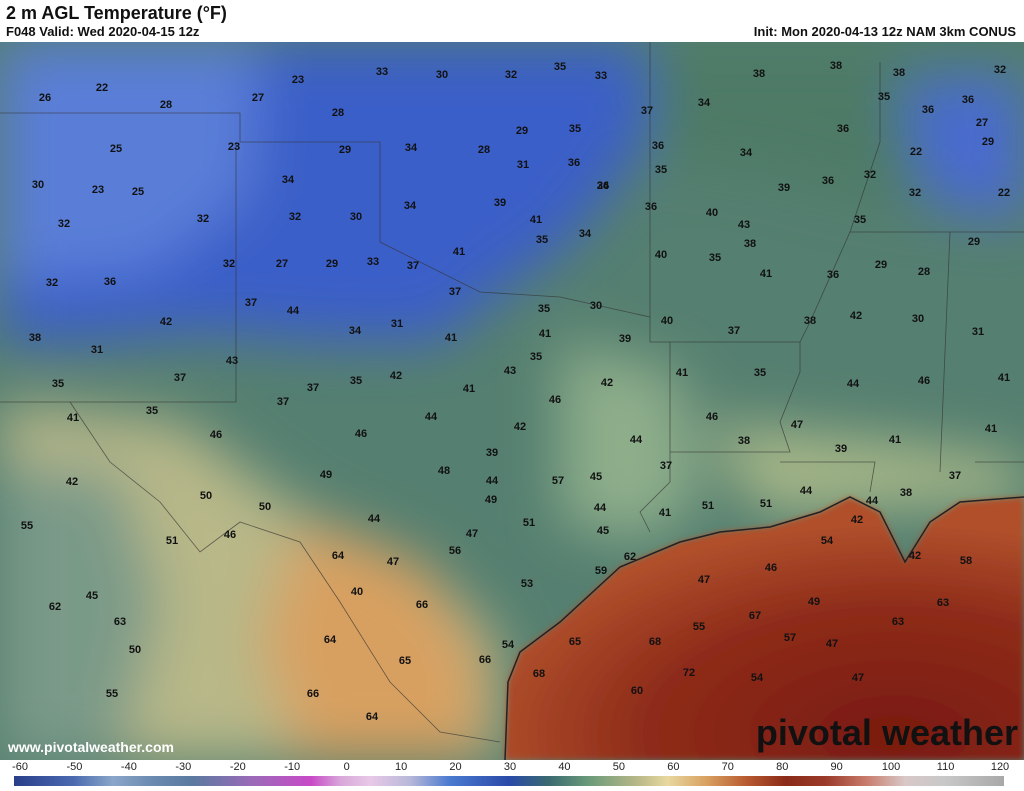 The image size is (1024, 791). Describe the element at coordinates (712, 213) in the screenshot. I see `temperature-label: 40` at that location.